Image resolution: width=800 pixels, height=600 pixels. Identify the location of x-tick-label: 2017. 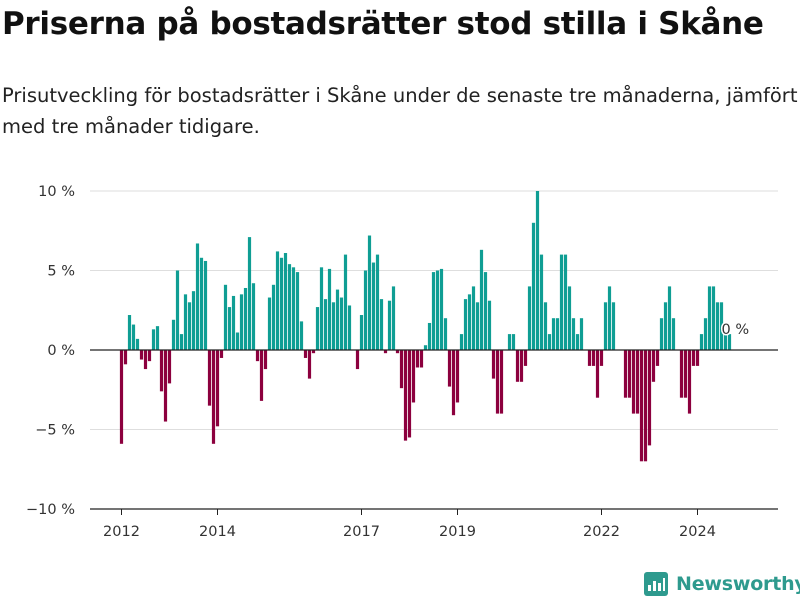
(361, 532).